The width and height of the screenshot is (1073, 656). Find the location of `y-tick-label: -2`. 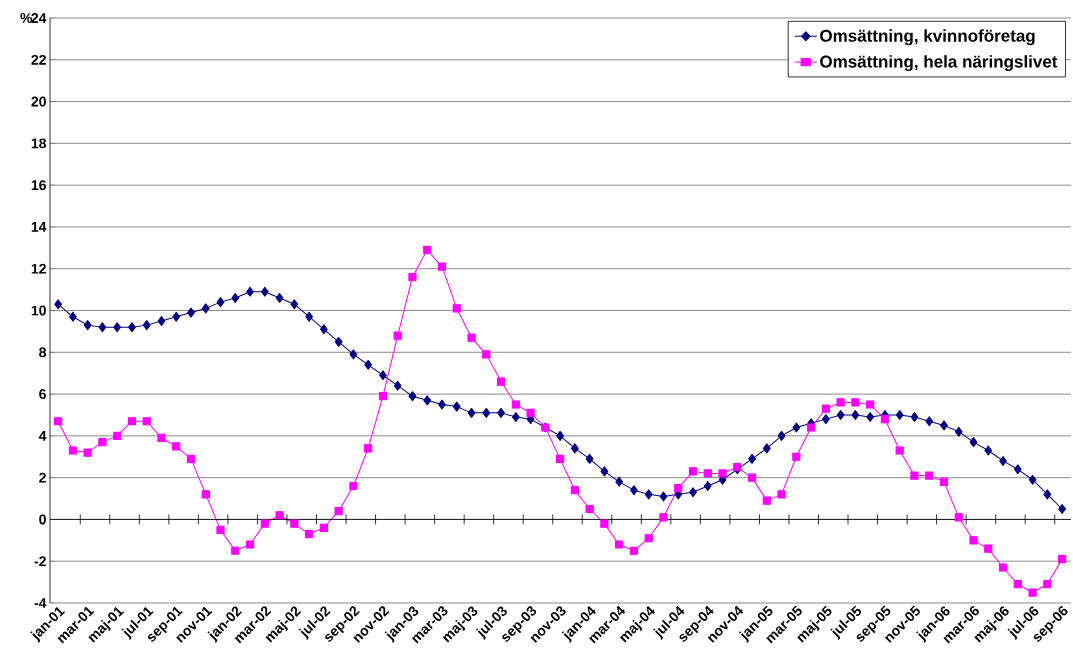

y-tick-label: -2 is located at coordinates (40, 561).